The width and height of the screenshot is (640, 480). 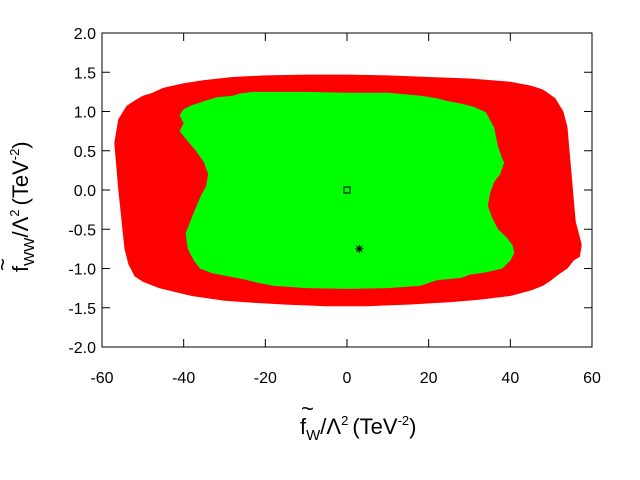 I want to click on x-tick-label: 60, so click(x=592, y=378).